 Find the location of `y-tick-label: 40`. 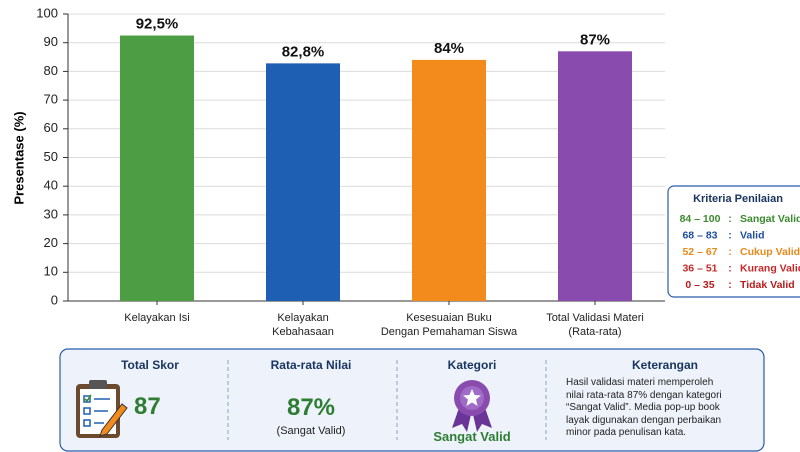

y-tick-label: 40 is located at coordinates (51, 185).